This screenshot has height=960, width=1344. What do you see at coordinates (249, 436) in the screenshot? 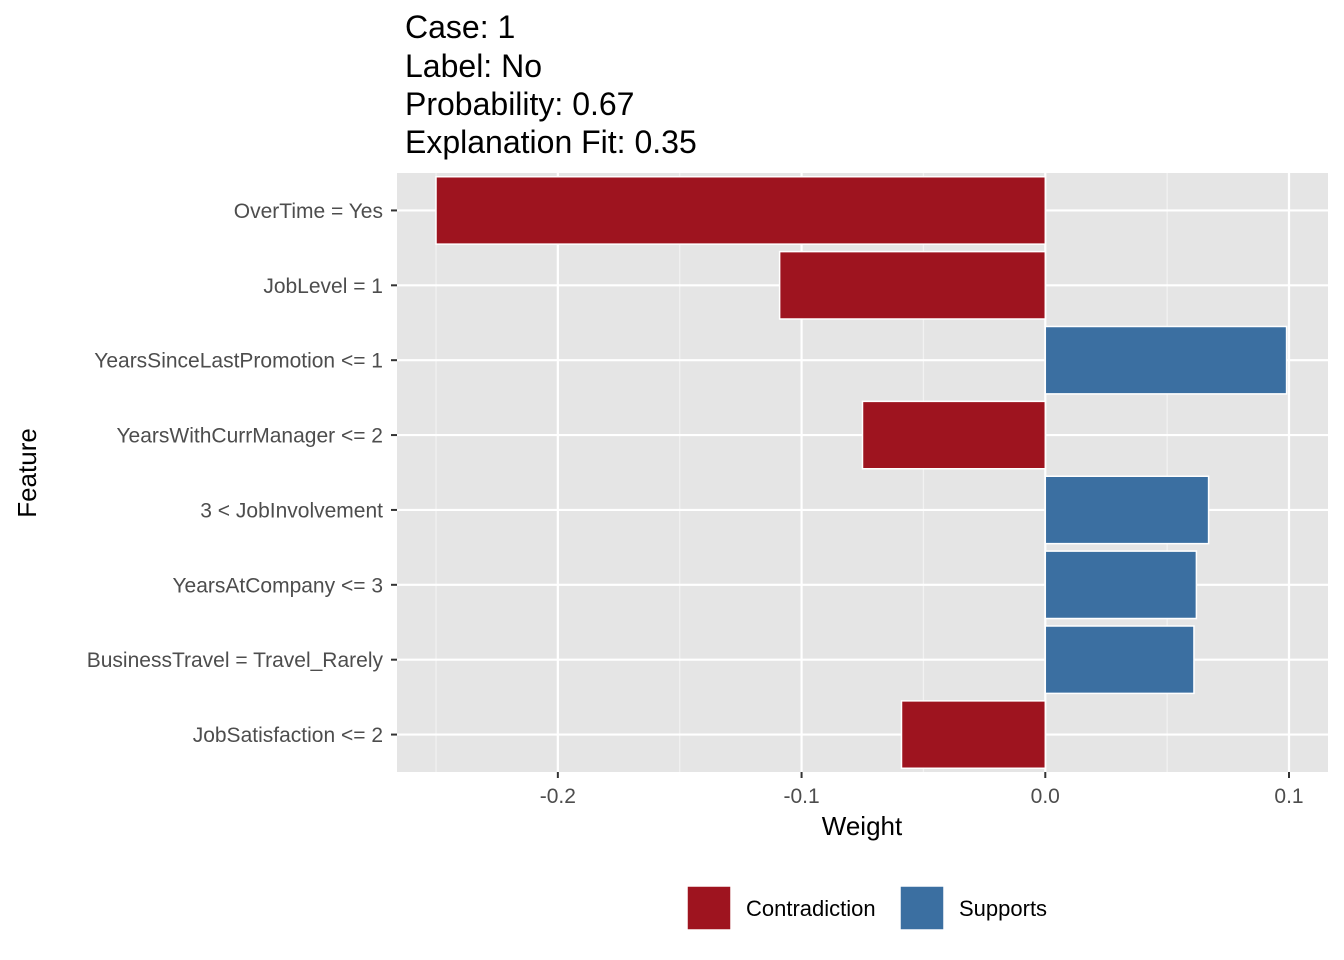
I see `y-tick-label: YearsWithCurrManager <= 2` at bounding box center [249, 436].